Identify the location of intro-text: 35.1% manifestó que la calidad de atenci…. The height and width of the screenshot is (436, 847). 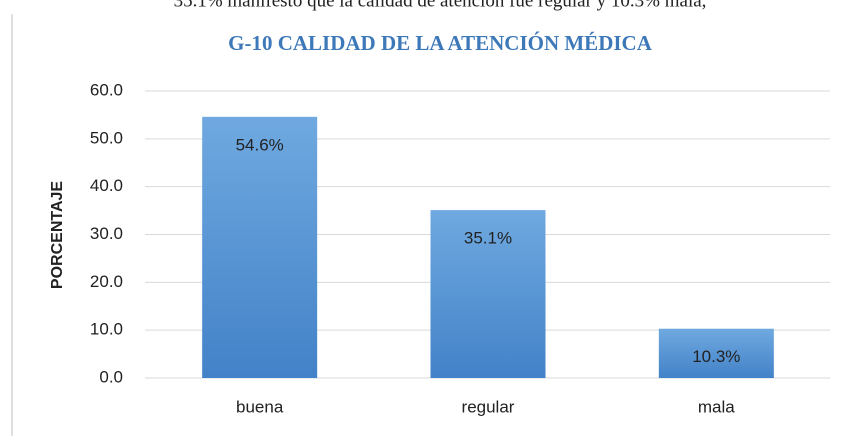
(440, 5).